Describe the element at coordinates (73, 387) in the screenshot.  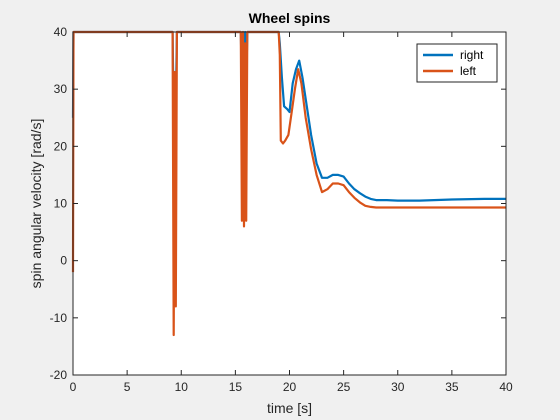
I see `x-tick-label: 0` at that location.